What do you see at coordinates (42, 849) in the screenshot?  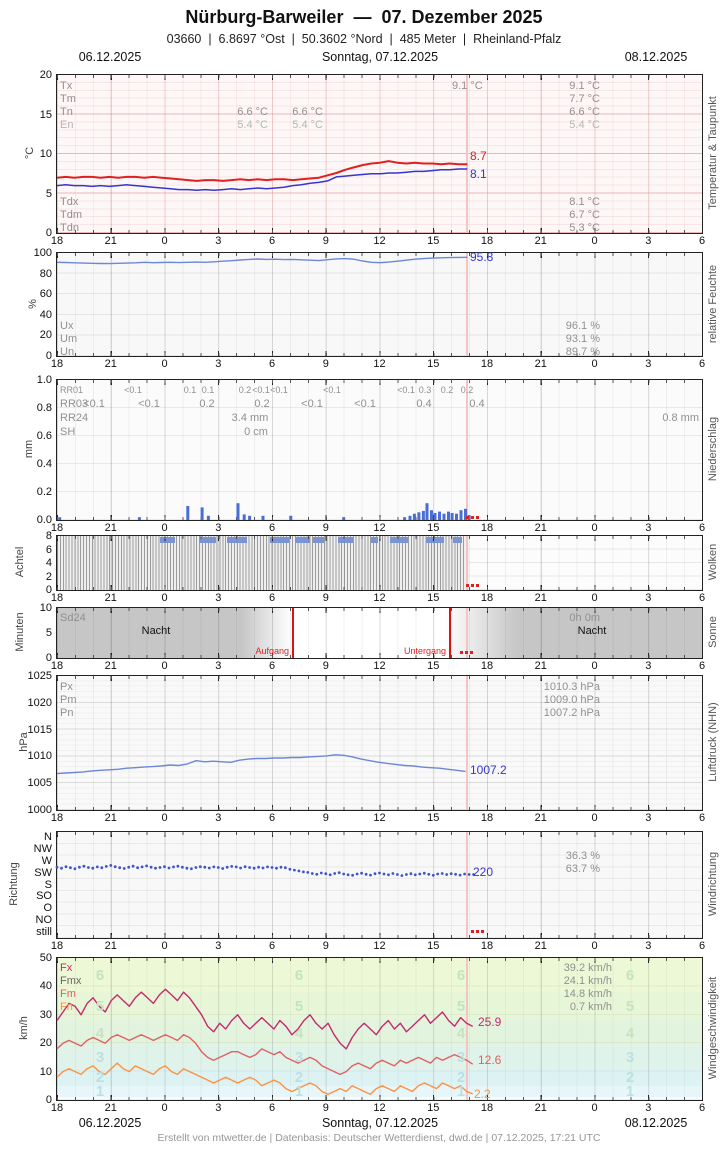 I see `y-tick-NW: NW` at bounding box center [42, 849].